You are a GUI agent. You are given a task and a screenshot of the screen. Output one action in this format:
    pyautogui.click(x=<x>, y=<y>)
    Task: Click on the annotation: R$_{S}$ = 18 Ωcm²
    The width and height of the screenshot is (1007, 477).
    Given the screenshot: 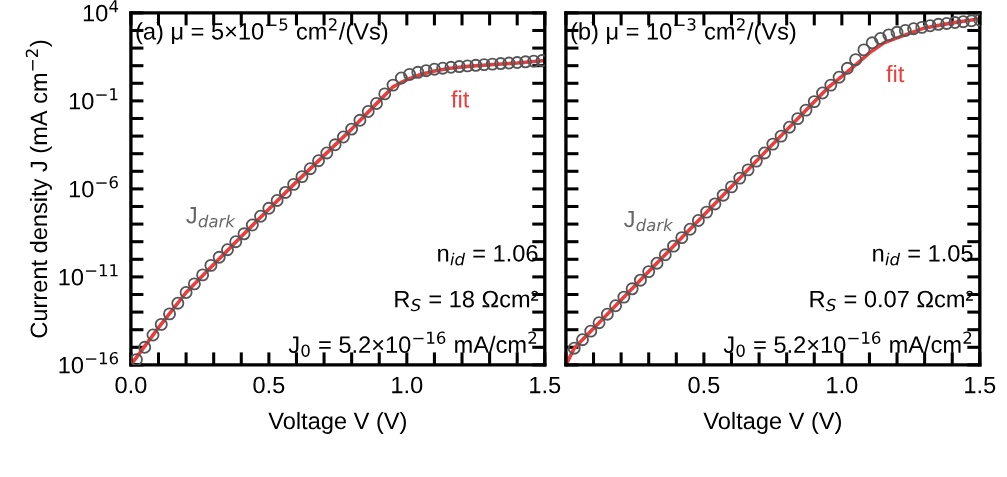 What is the action you would take?
    pyautogui.click(x=467, y=301)
    